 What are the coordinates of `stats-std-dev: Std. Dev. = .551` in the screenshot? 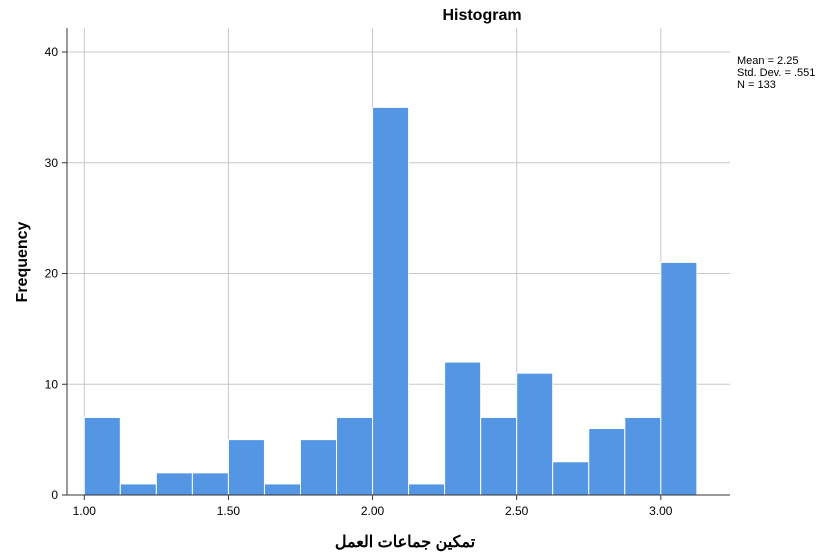 It's located at (776, 73).